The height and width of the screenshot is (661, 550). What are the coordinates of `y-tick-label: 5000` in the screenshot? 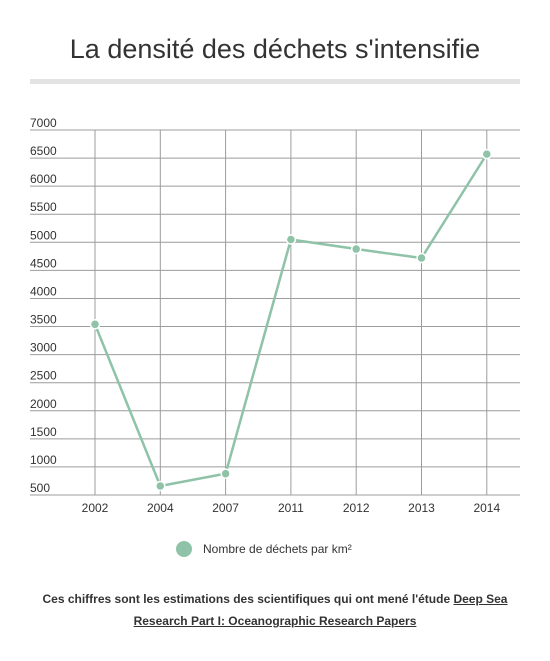 It's located at (43, 235).